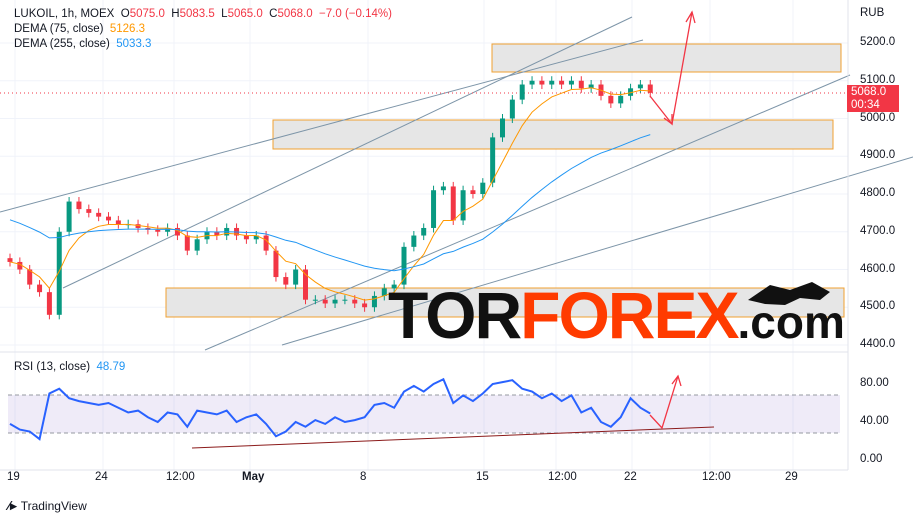 This screenshot has height=519, width=913. Describe the element at coordinates (363, 477) in the screenshot. I see `time-tick: 8` at that location.